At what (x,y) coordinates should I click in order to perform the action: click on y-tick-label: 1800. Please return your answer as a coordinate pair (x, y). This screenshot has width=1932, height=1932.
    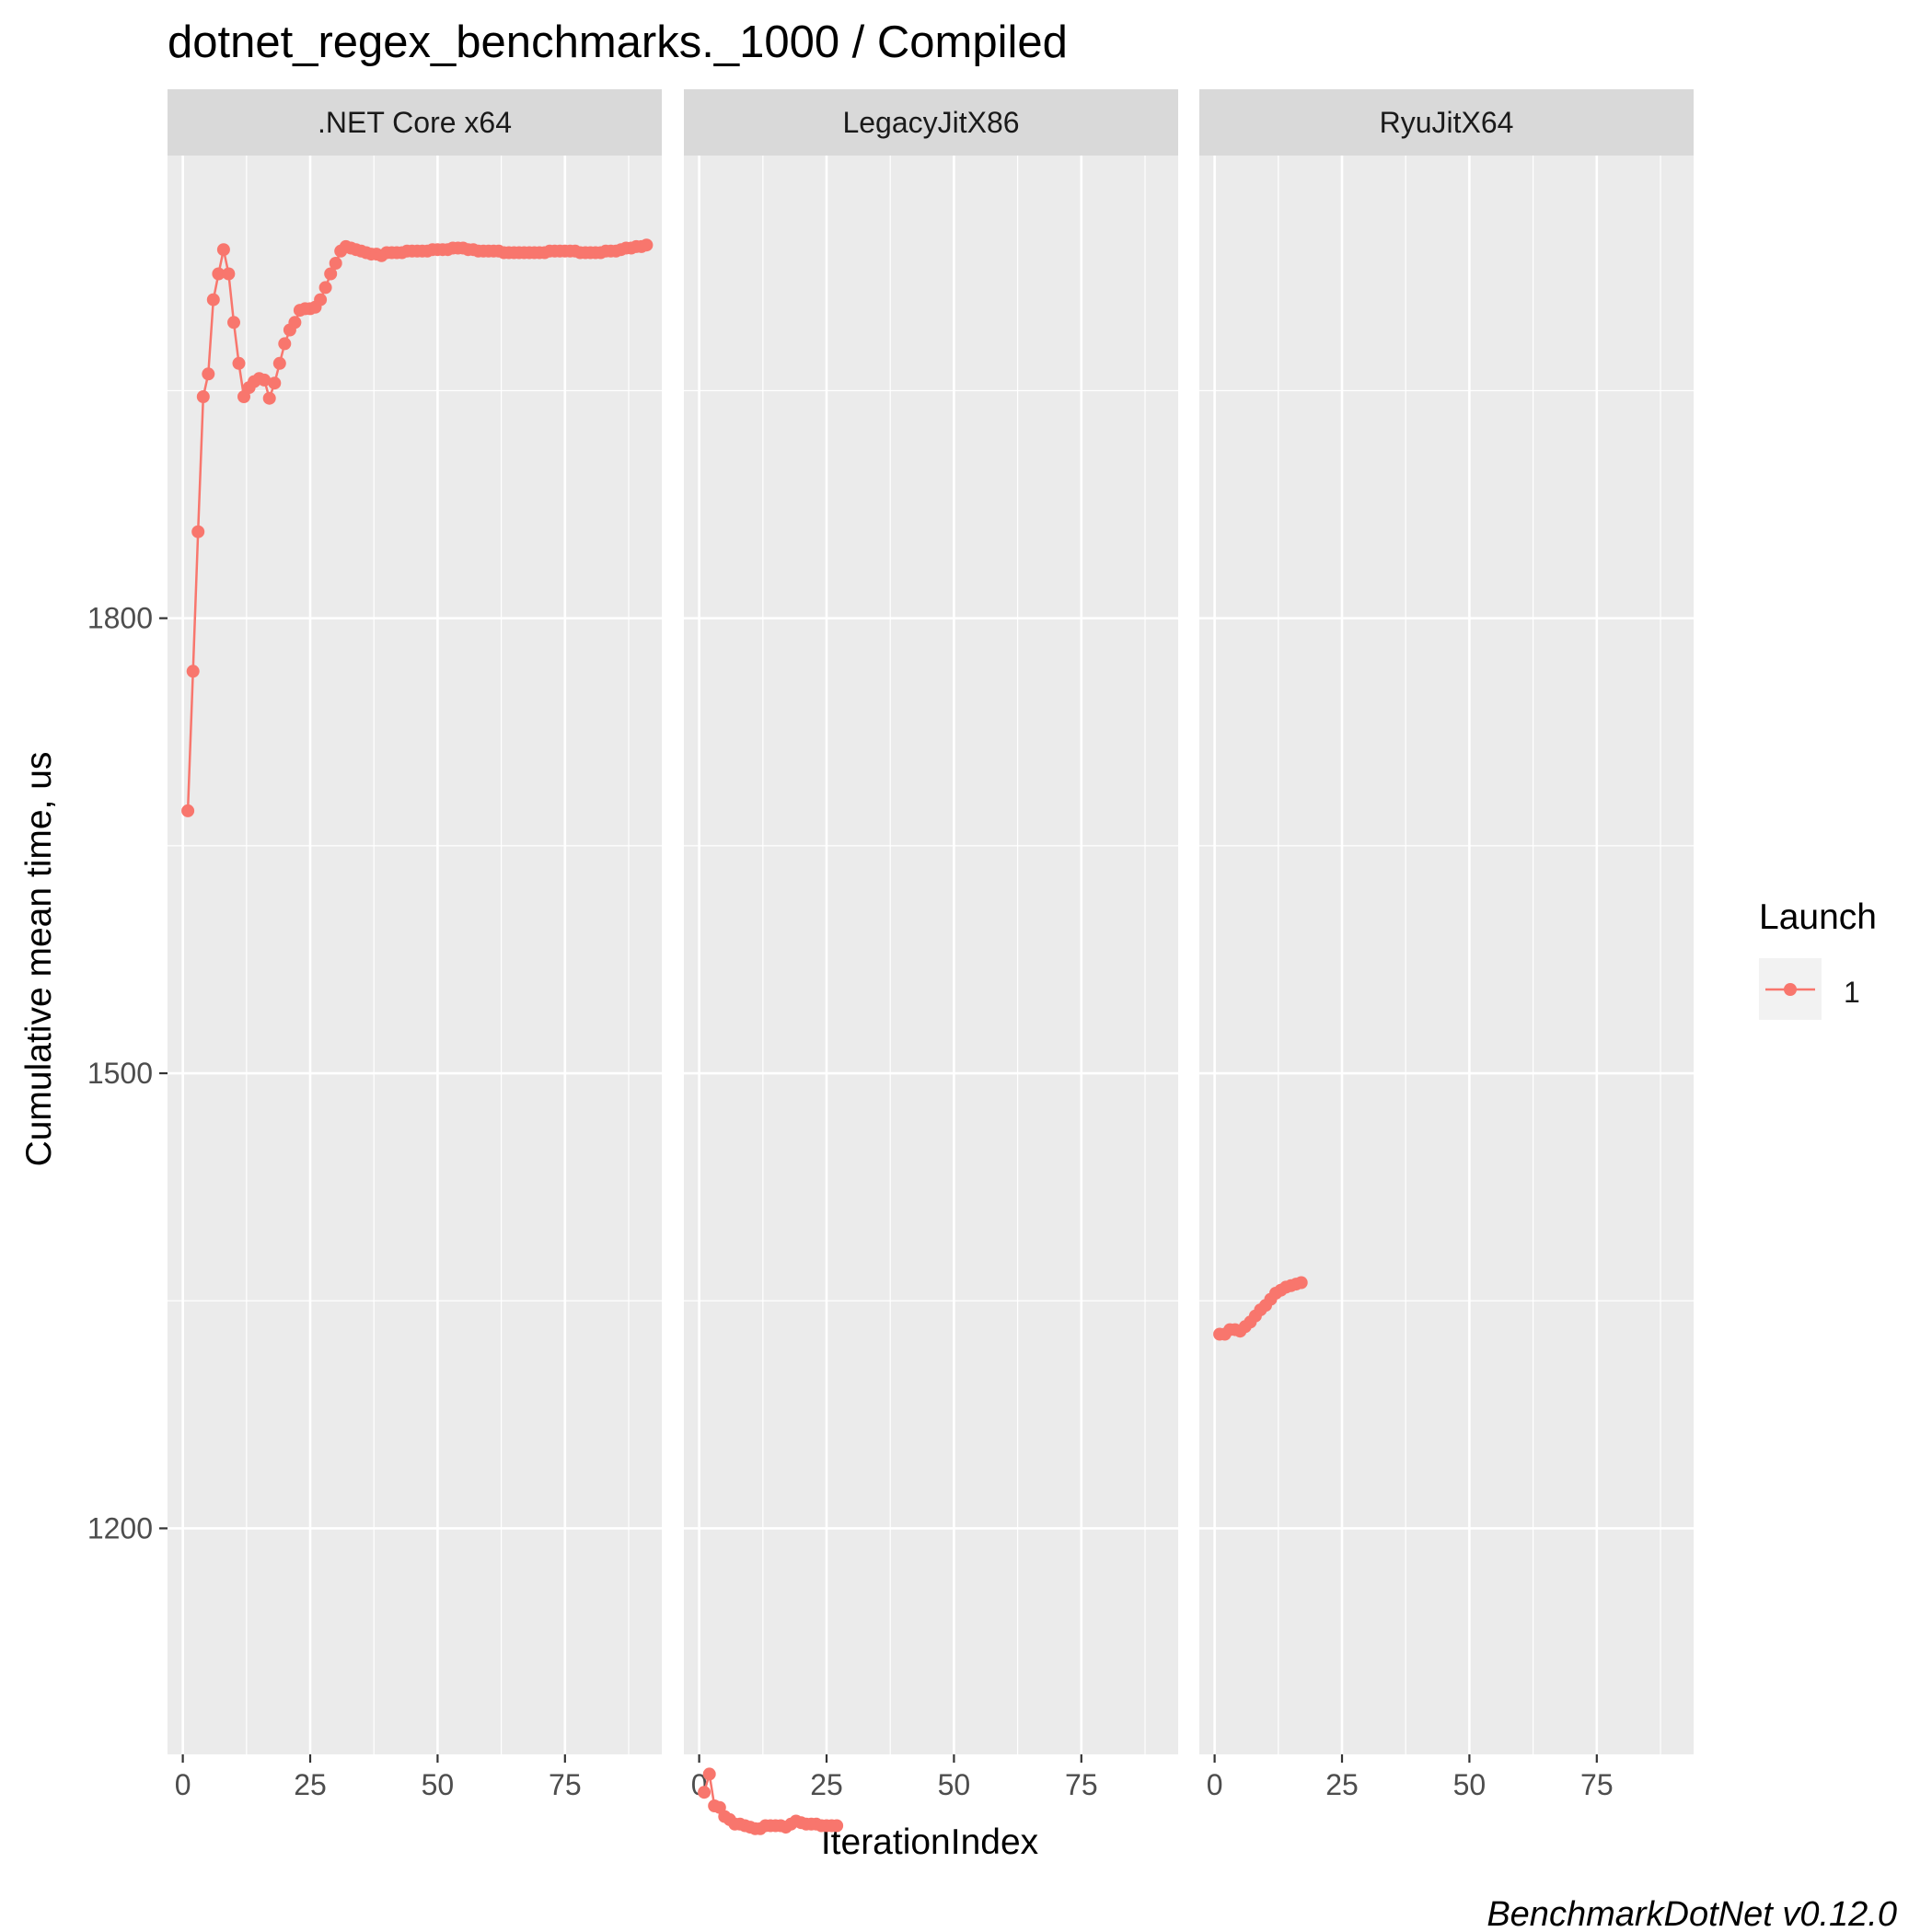
    Looking at the image, I should click on (120, 619).